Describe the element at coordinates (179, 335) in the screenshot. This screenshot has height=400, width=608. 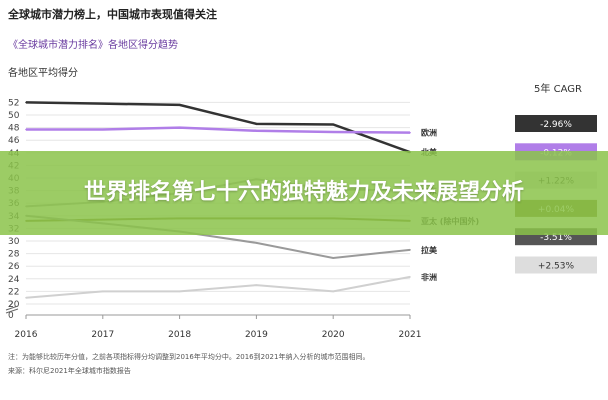
I see `x-tick-label: 2018` at that location.